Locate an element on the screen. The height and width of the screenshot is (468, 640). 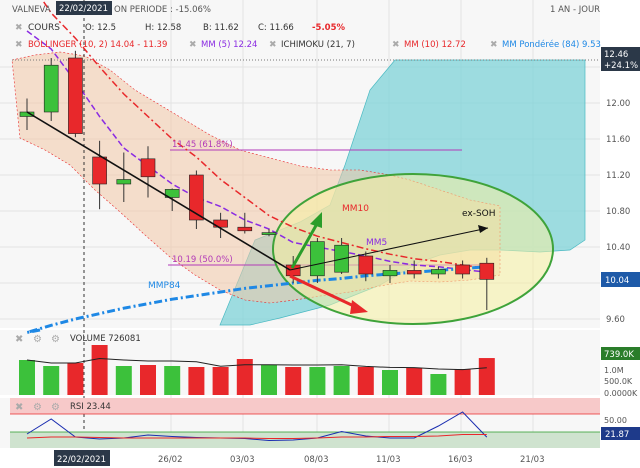
cours-label: COURS is located at coordinates (44, 28).